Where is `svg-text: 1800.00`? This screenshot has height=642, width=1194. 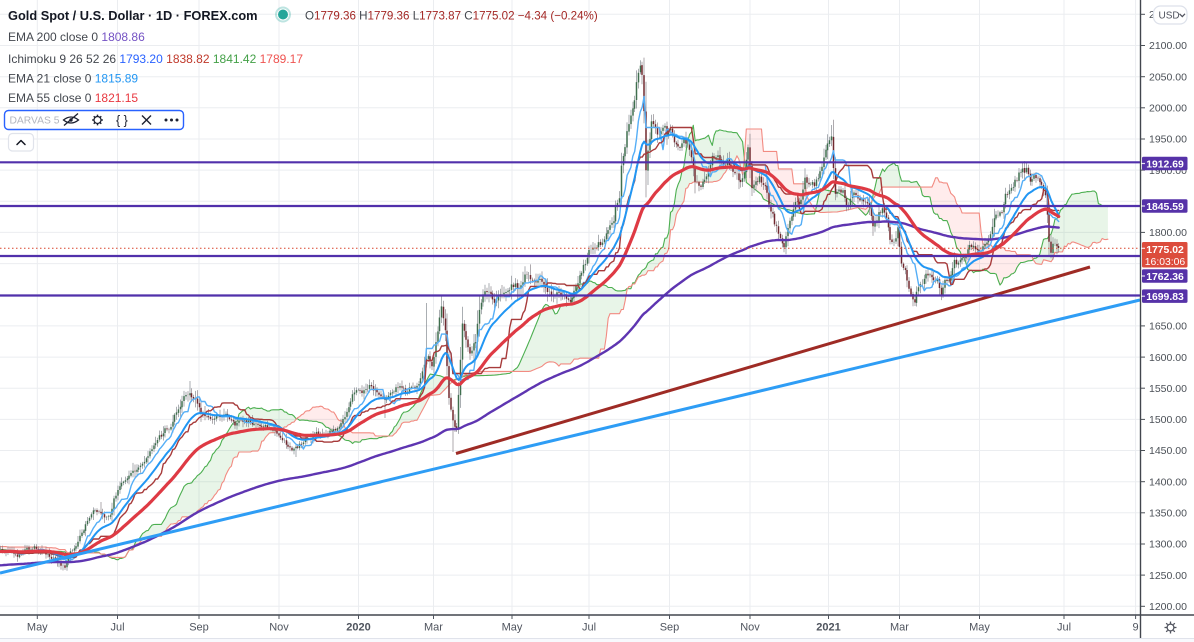 svg-text: 1800.00 is located at coordinates (1168, 233).